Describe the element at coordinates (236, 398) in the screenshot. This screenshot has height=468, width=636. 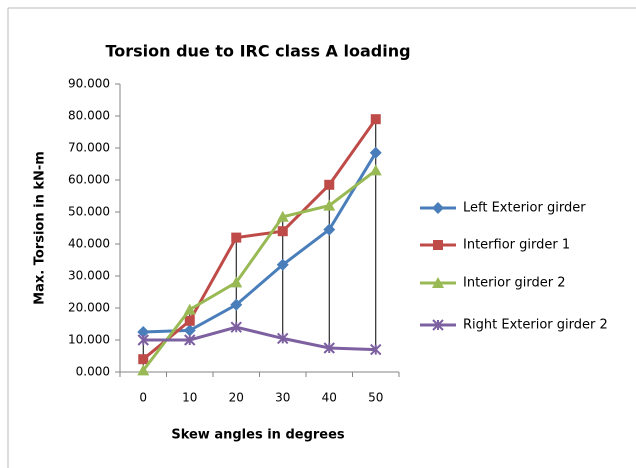
I see `x-tick-label: 20` at that location.